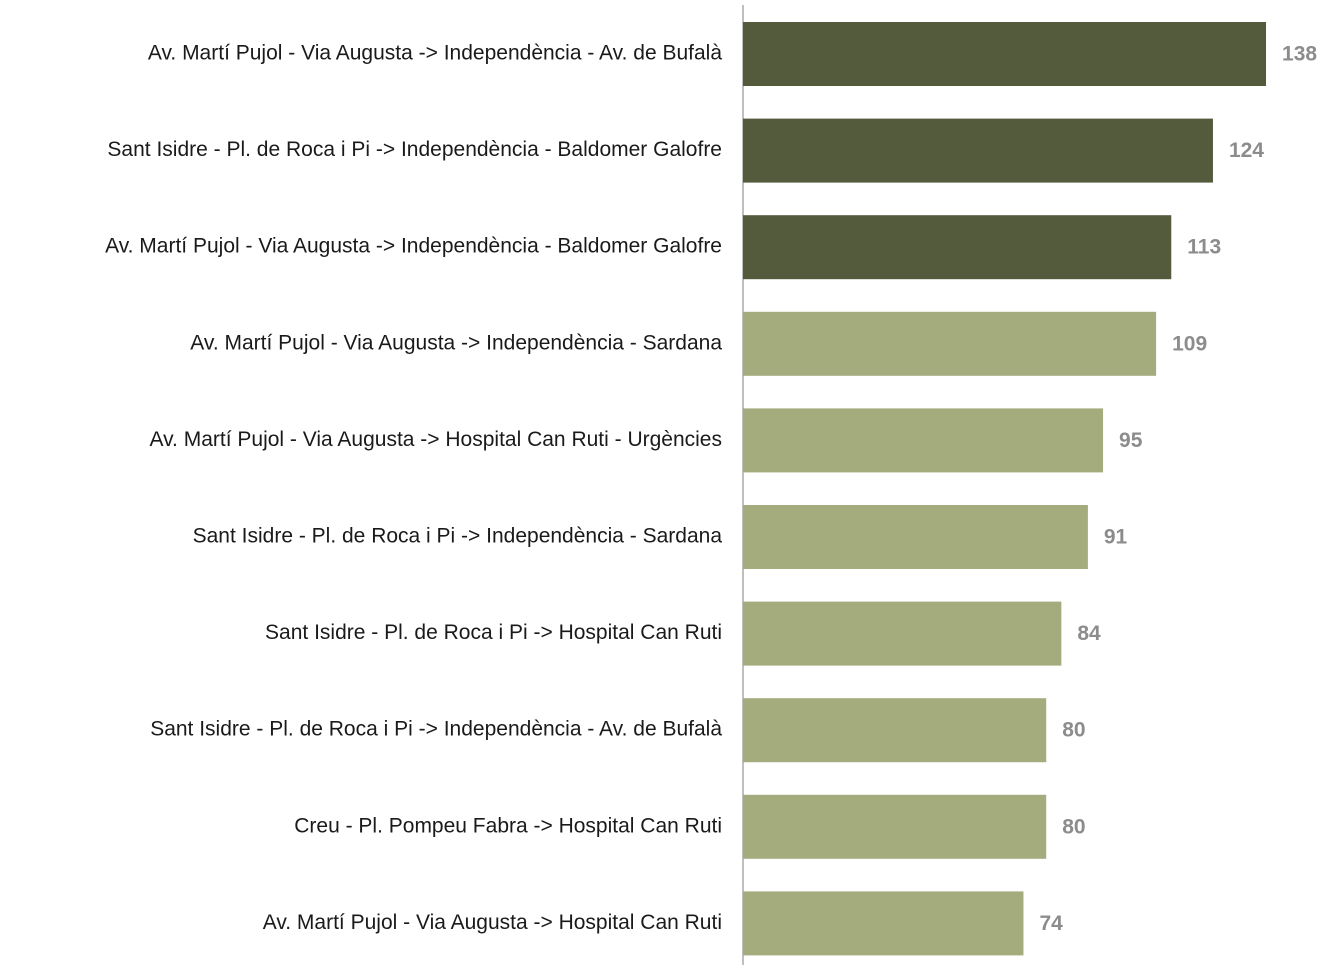 The height and width of the screenshot is (965, 1326). I want to click on value-label: 138, so click(1299, 54).